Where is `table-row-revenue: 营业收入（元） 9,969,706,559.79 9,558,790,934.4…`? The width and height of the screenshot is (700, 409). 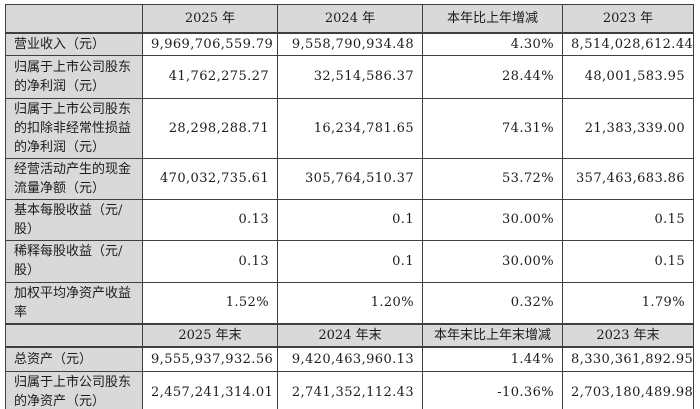
table-row-revenue: 营业收入（元） 9,969,706,559.79 9,558,790,934.4… is located at coordinates (349, 44).